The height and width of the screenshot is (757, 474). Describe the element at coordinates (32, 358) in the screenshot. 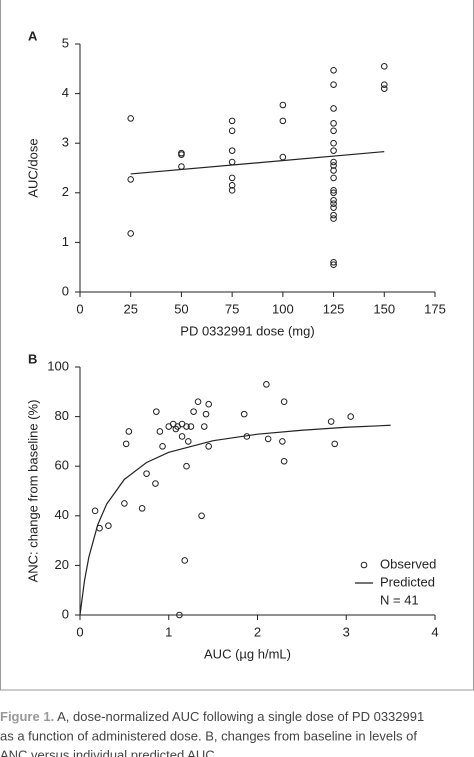

I see `panel-label: B` at that location.